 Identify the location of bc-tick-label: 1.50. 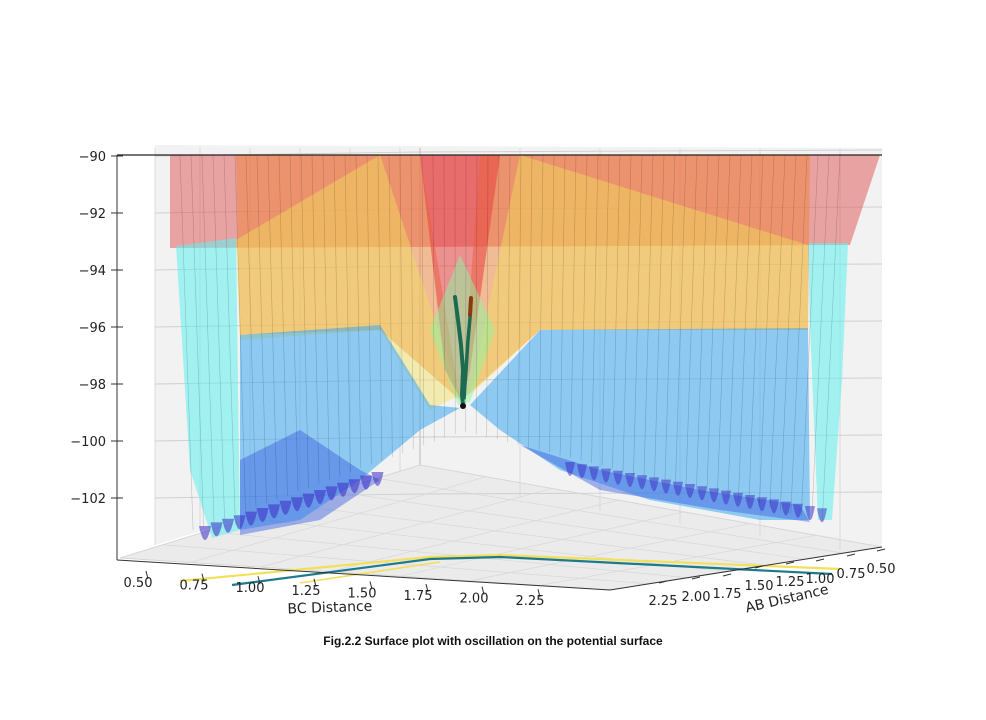
(362, 593).